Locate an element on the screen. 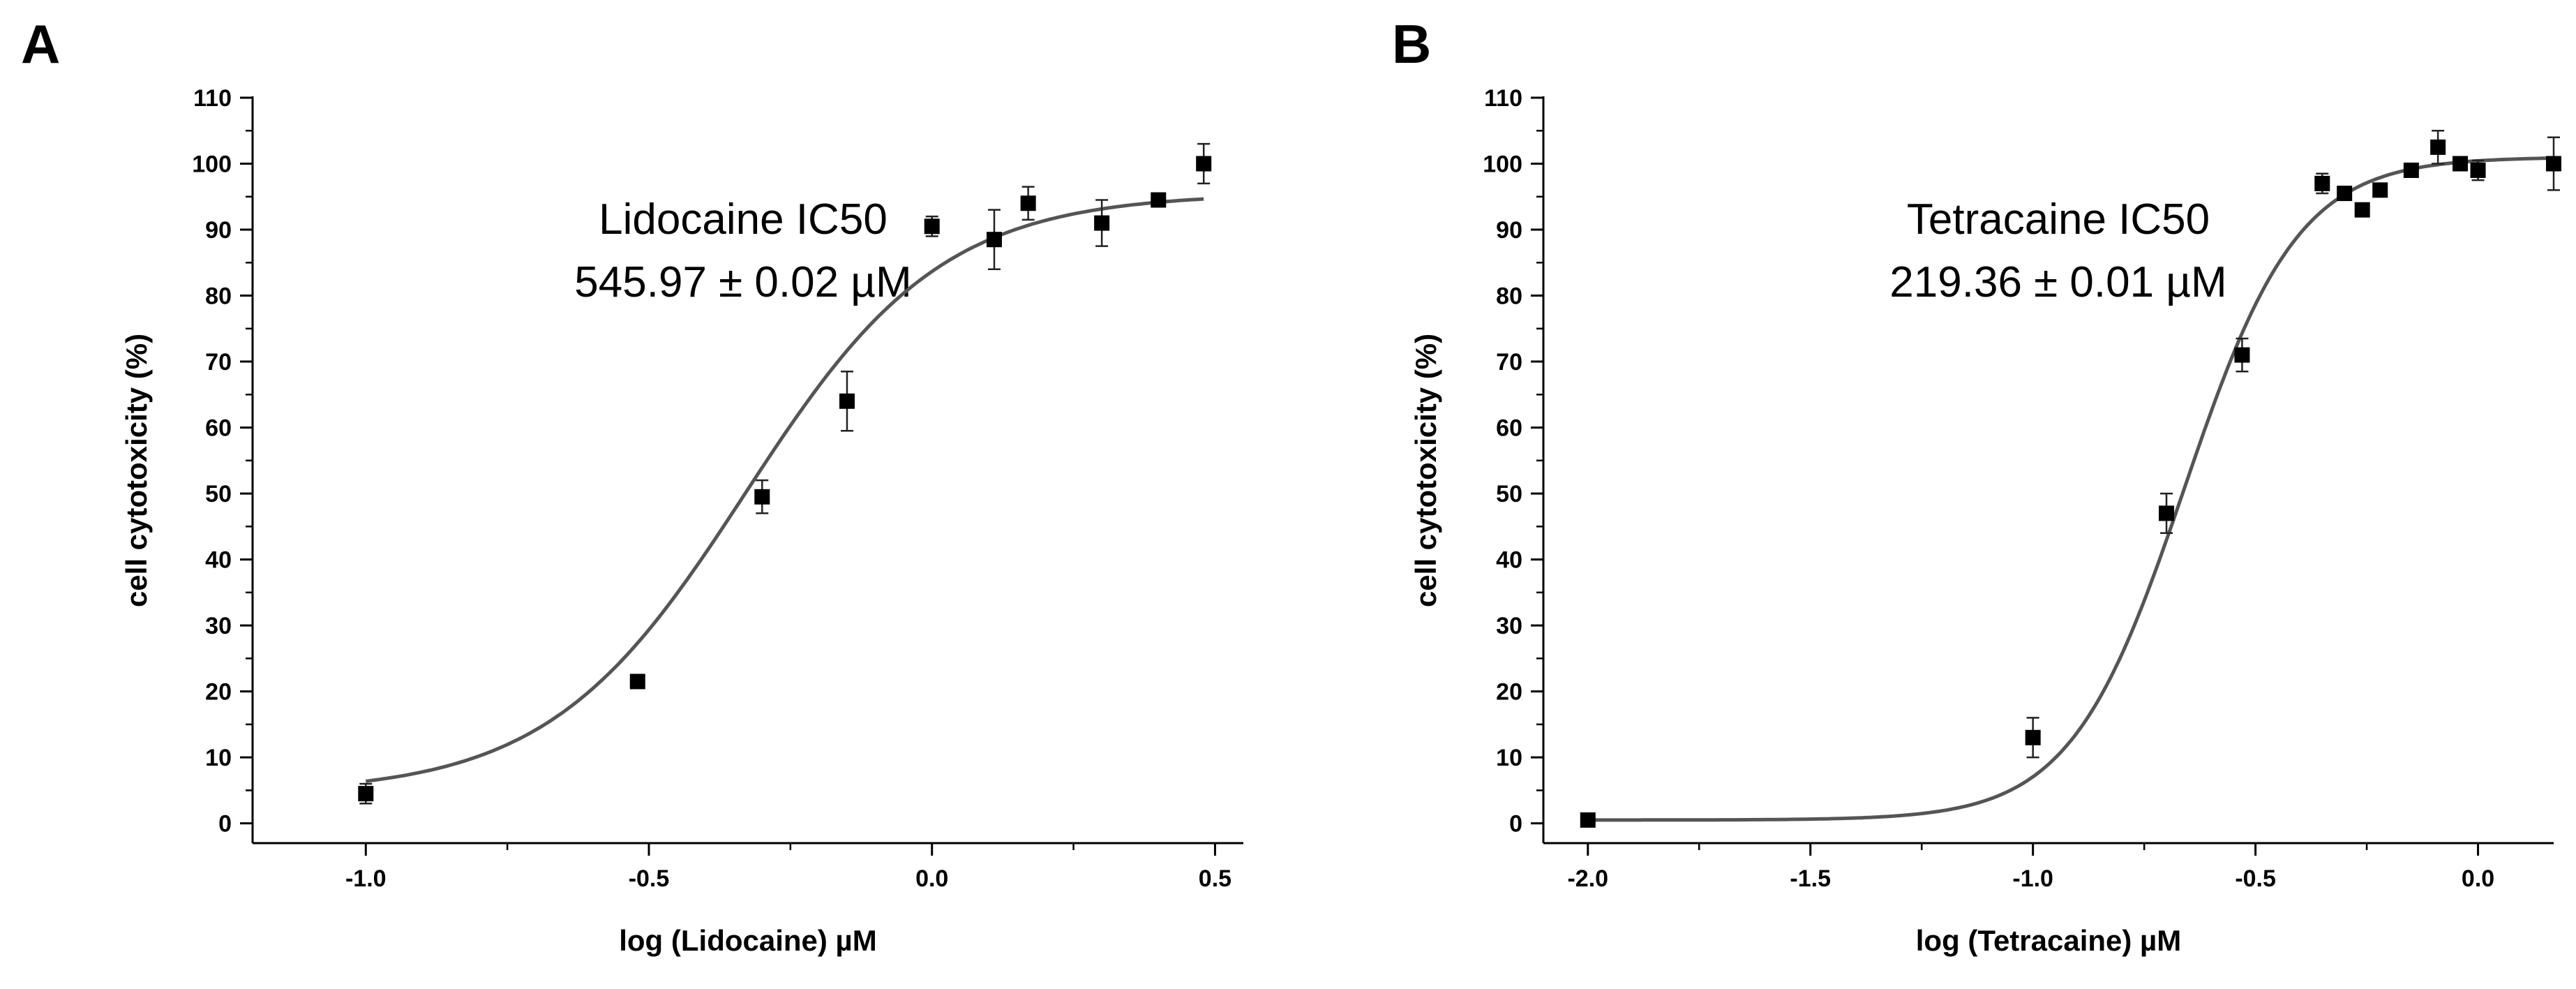  x-axis-label: log (Lidocaine) µM is located at coordinates (748, 940).